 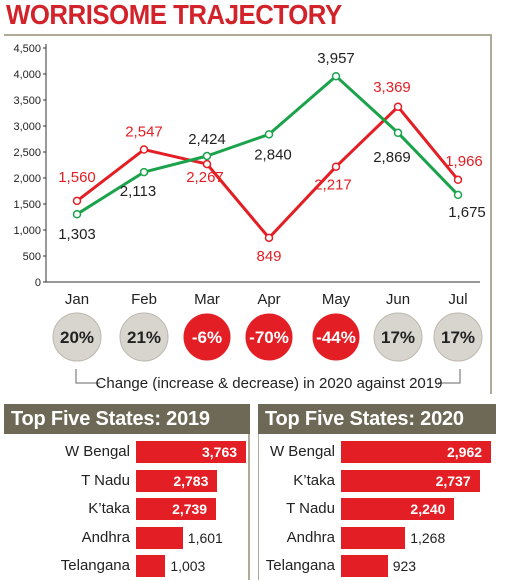 What do you see at coordinates (377, 419) in the screenshot?
I see `top-states-2020-title: Top Five States: 2020` at bounding box center [377, 419].